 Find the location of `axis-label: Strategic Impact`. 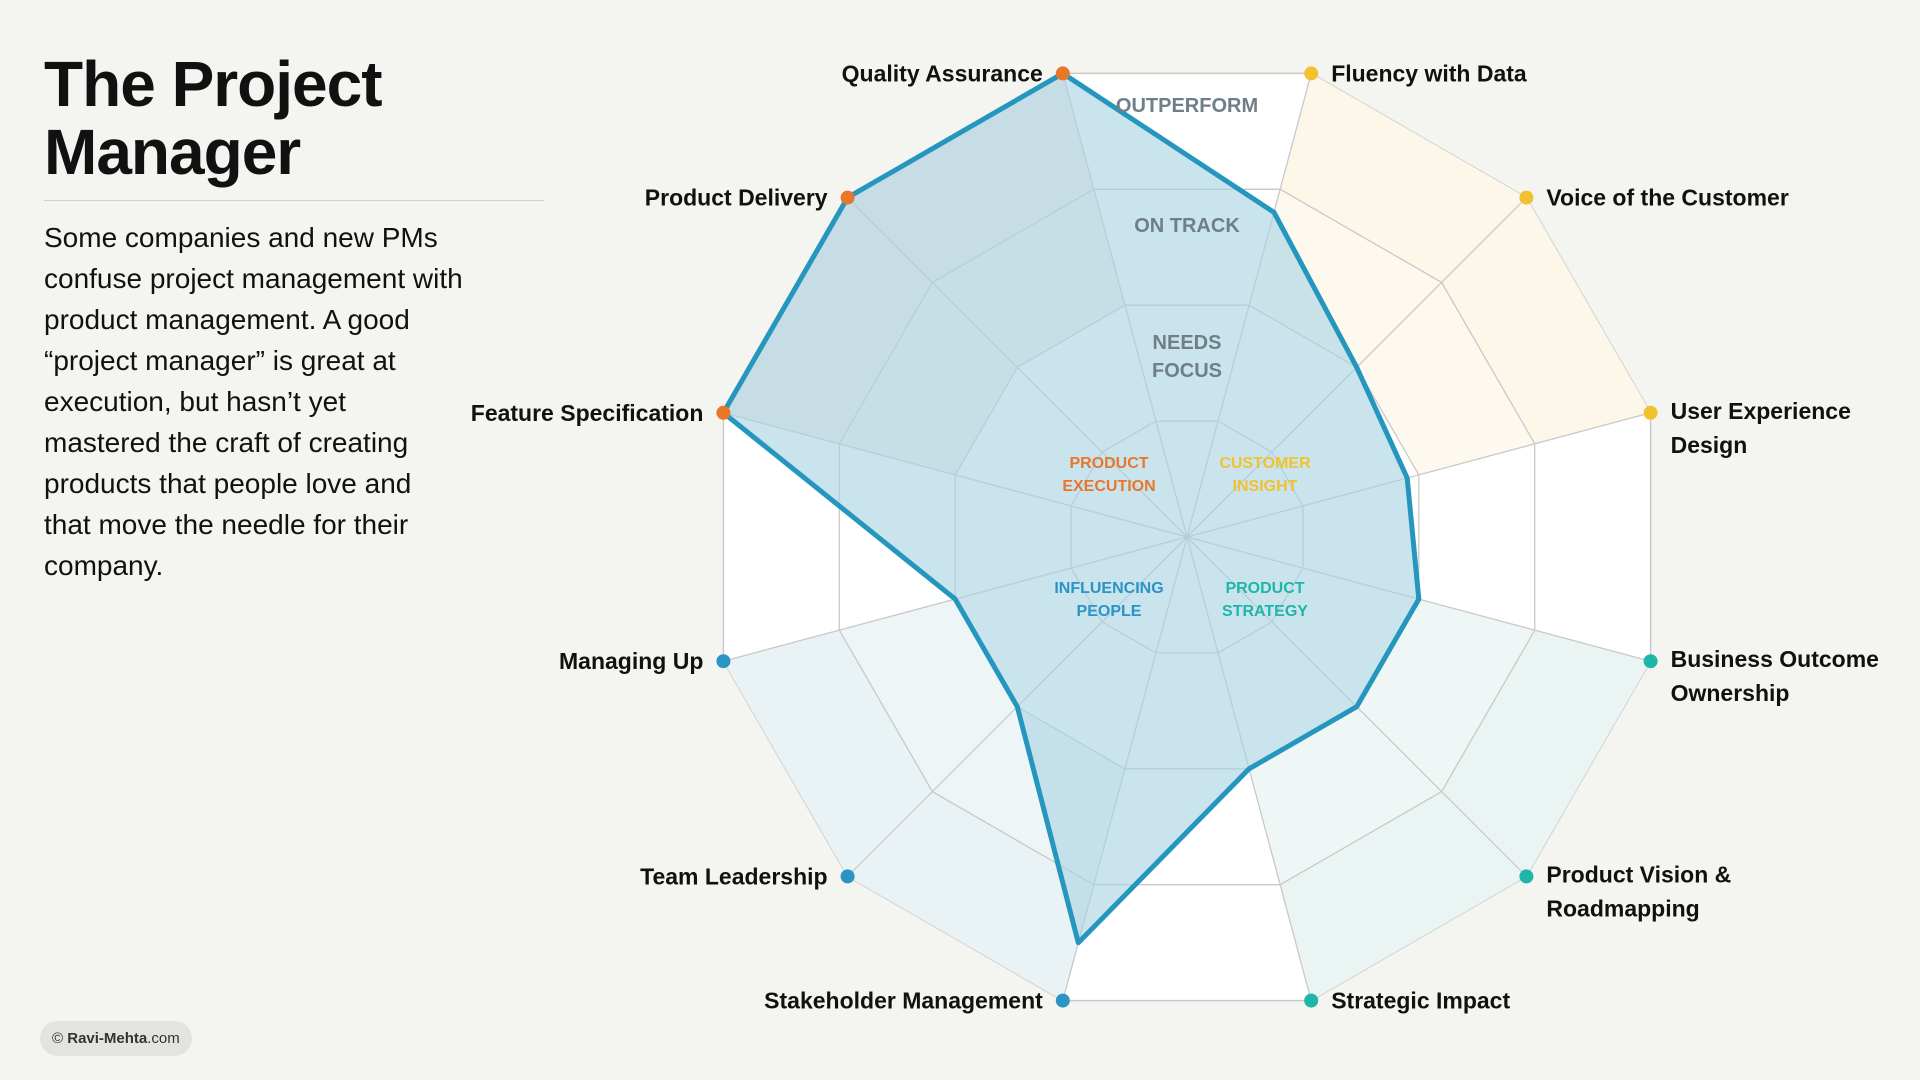

axis-label: Strategic Impact is located at coordinates (1420, 1001).